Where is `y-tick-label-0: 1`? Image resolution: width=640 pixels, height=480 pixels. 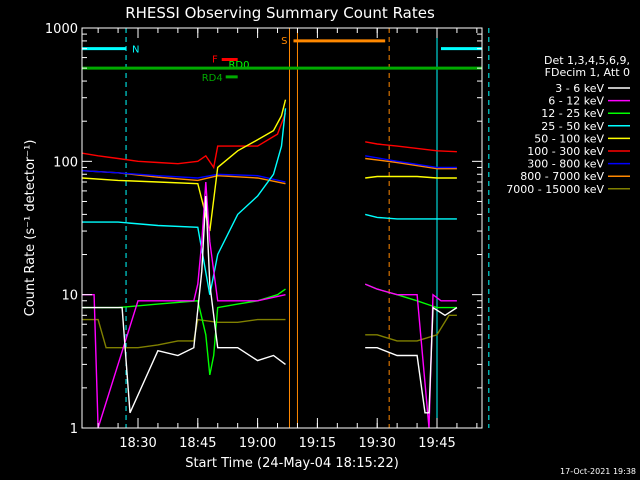
y-tick-label-0: 1 is located at coordinates (74, 429).